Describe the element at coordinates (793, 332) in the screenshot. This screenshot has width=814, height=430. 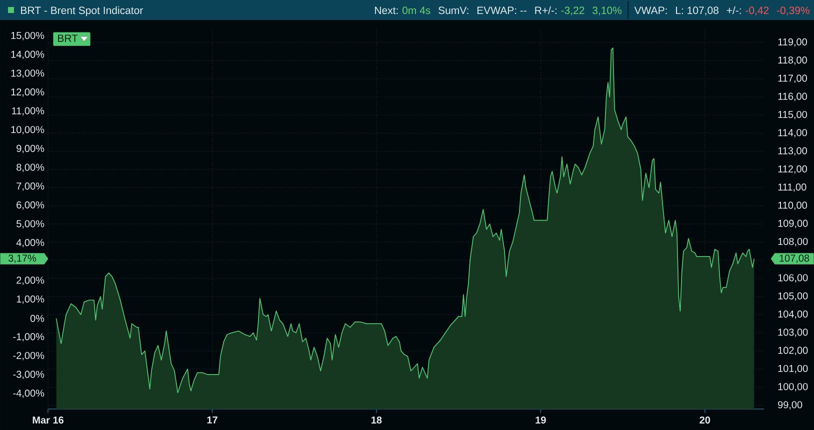
I see `y2-tick-label: 103,00` at that location.